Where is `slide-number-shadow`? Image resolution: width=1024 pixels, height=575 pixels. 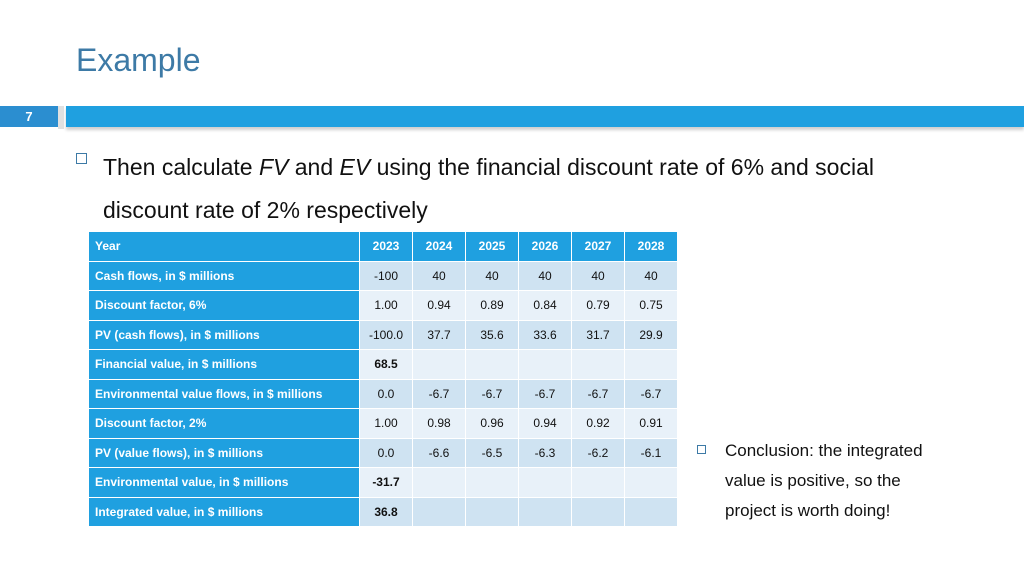 slide-number-shadow is located at coordinates (61, 117).